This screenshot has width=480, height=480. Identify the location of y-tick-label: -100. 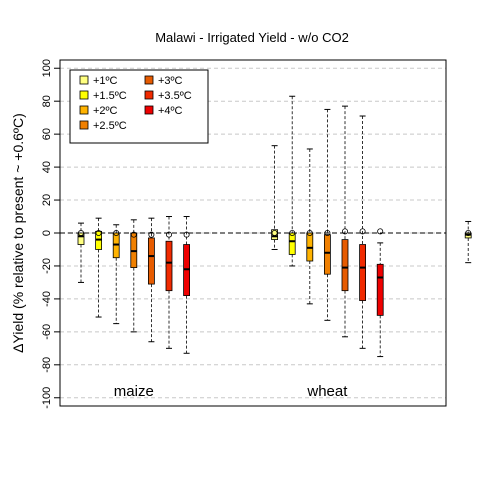
(47, 398).